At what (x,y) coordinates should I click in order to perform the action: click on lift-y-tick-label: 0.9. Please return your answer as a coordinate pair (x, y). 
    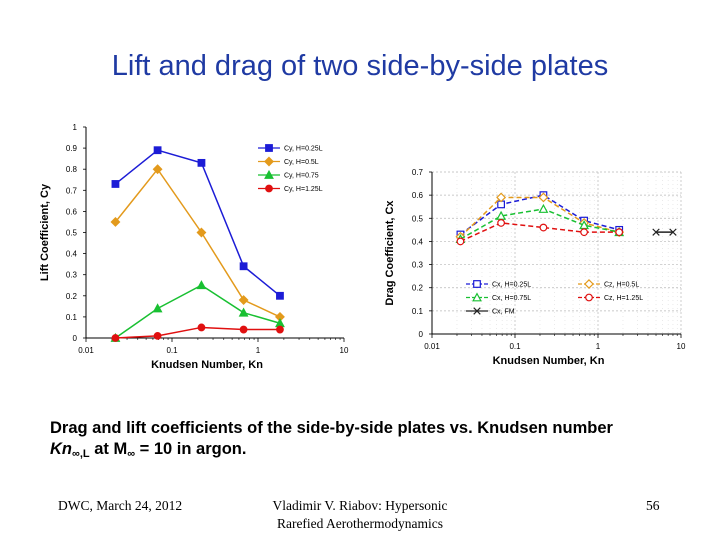
    Looking at the image, I should click on (72, 148).